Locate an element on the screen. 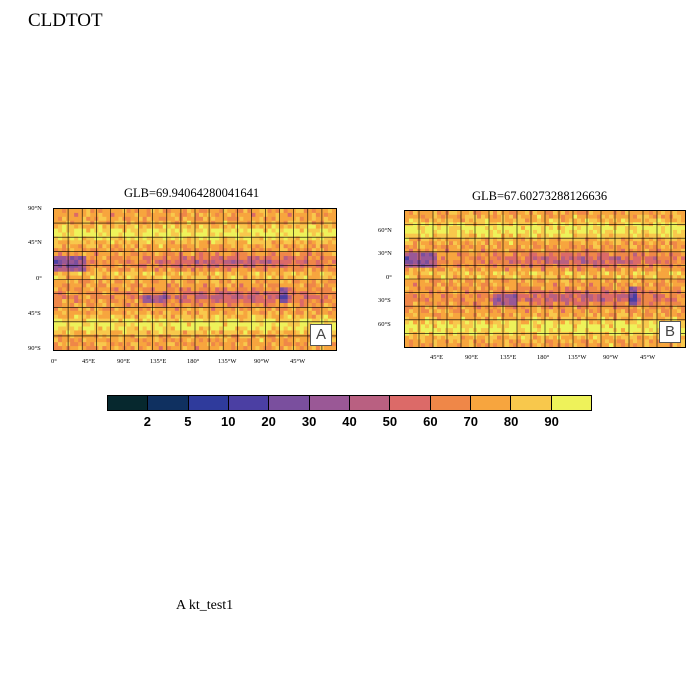 This screenshot has height=700, width=700. colorbar-label: 5 is located at coordinates (188, 421).